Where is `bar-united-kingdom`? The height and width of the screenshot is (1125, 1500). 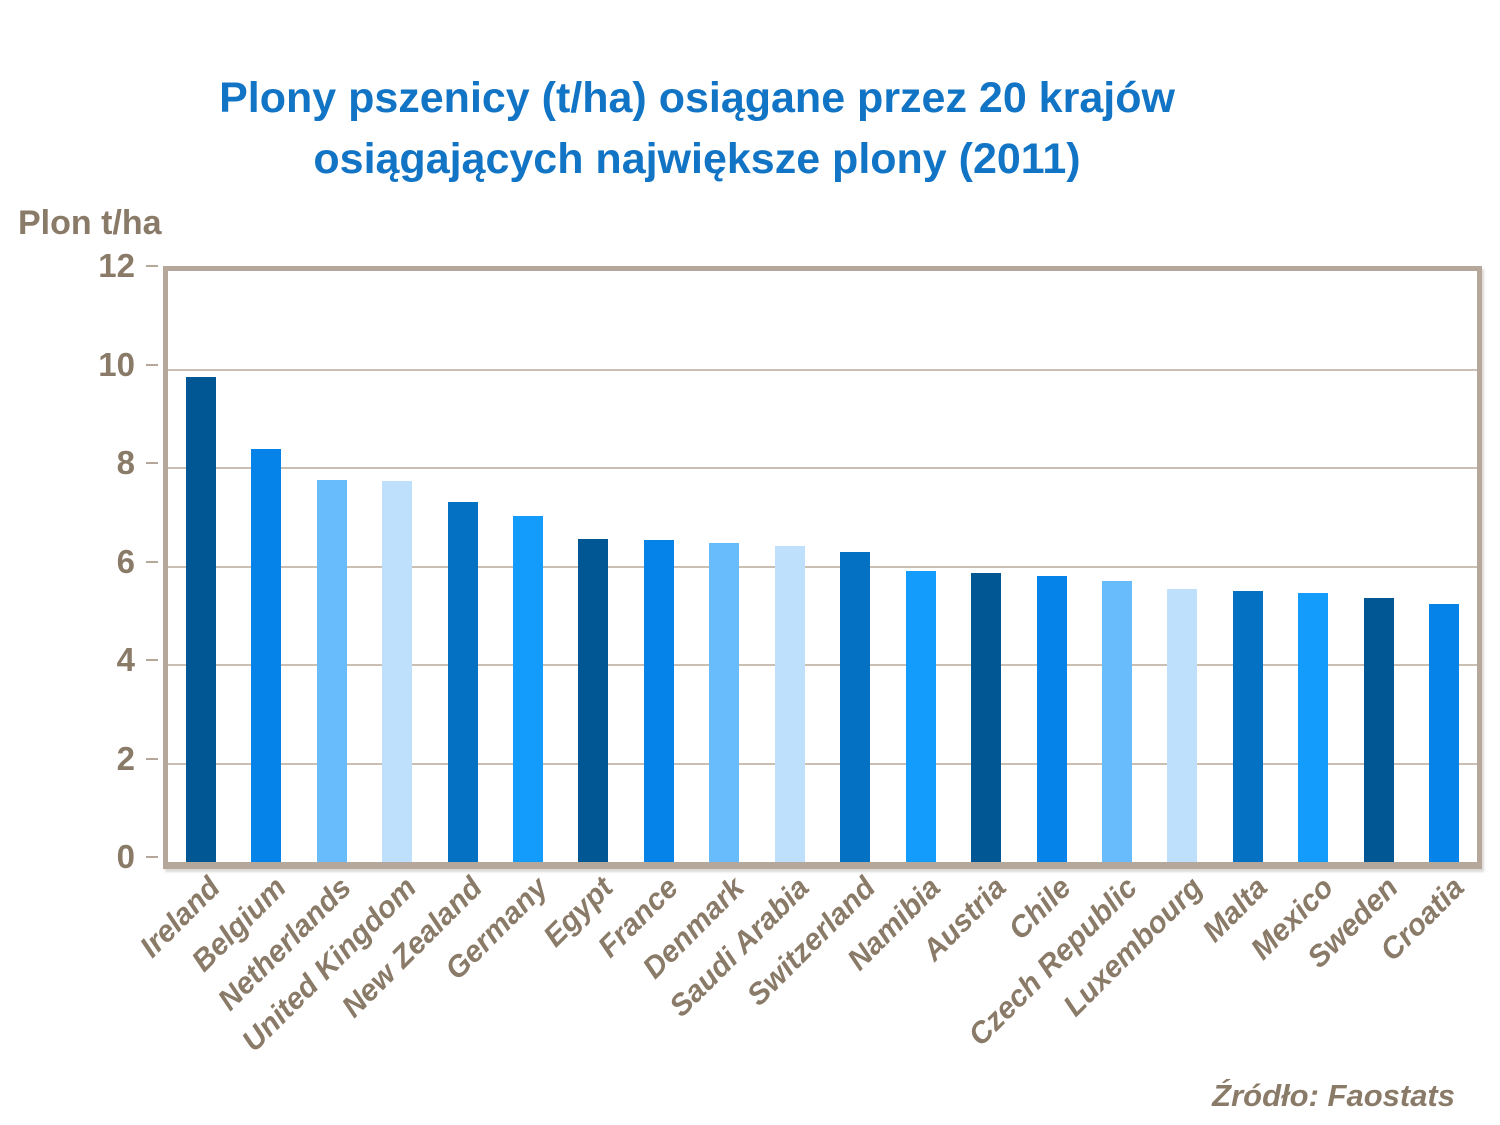 bar-united-kingdom is located at coordinates (397, 671).